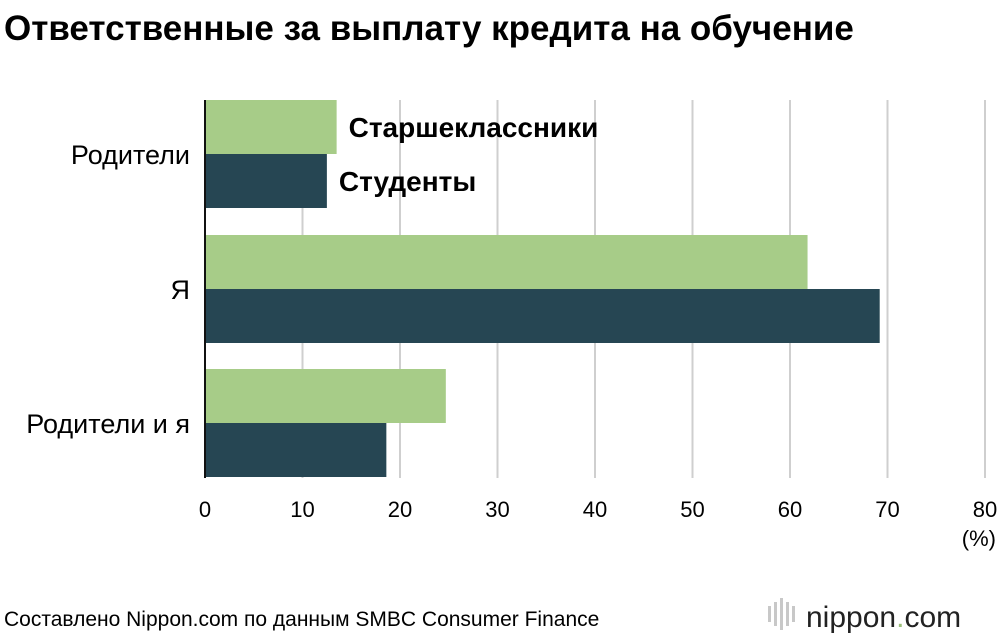 The height and width of the screenshot is (640, 1000). What do you see at coordinates (302, 509) in the screenshot?
I see `x-tick-label: 10` at bounding box center [302, 509].